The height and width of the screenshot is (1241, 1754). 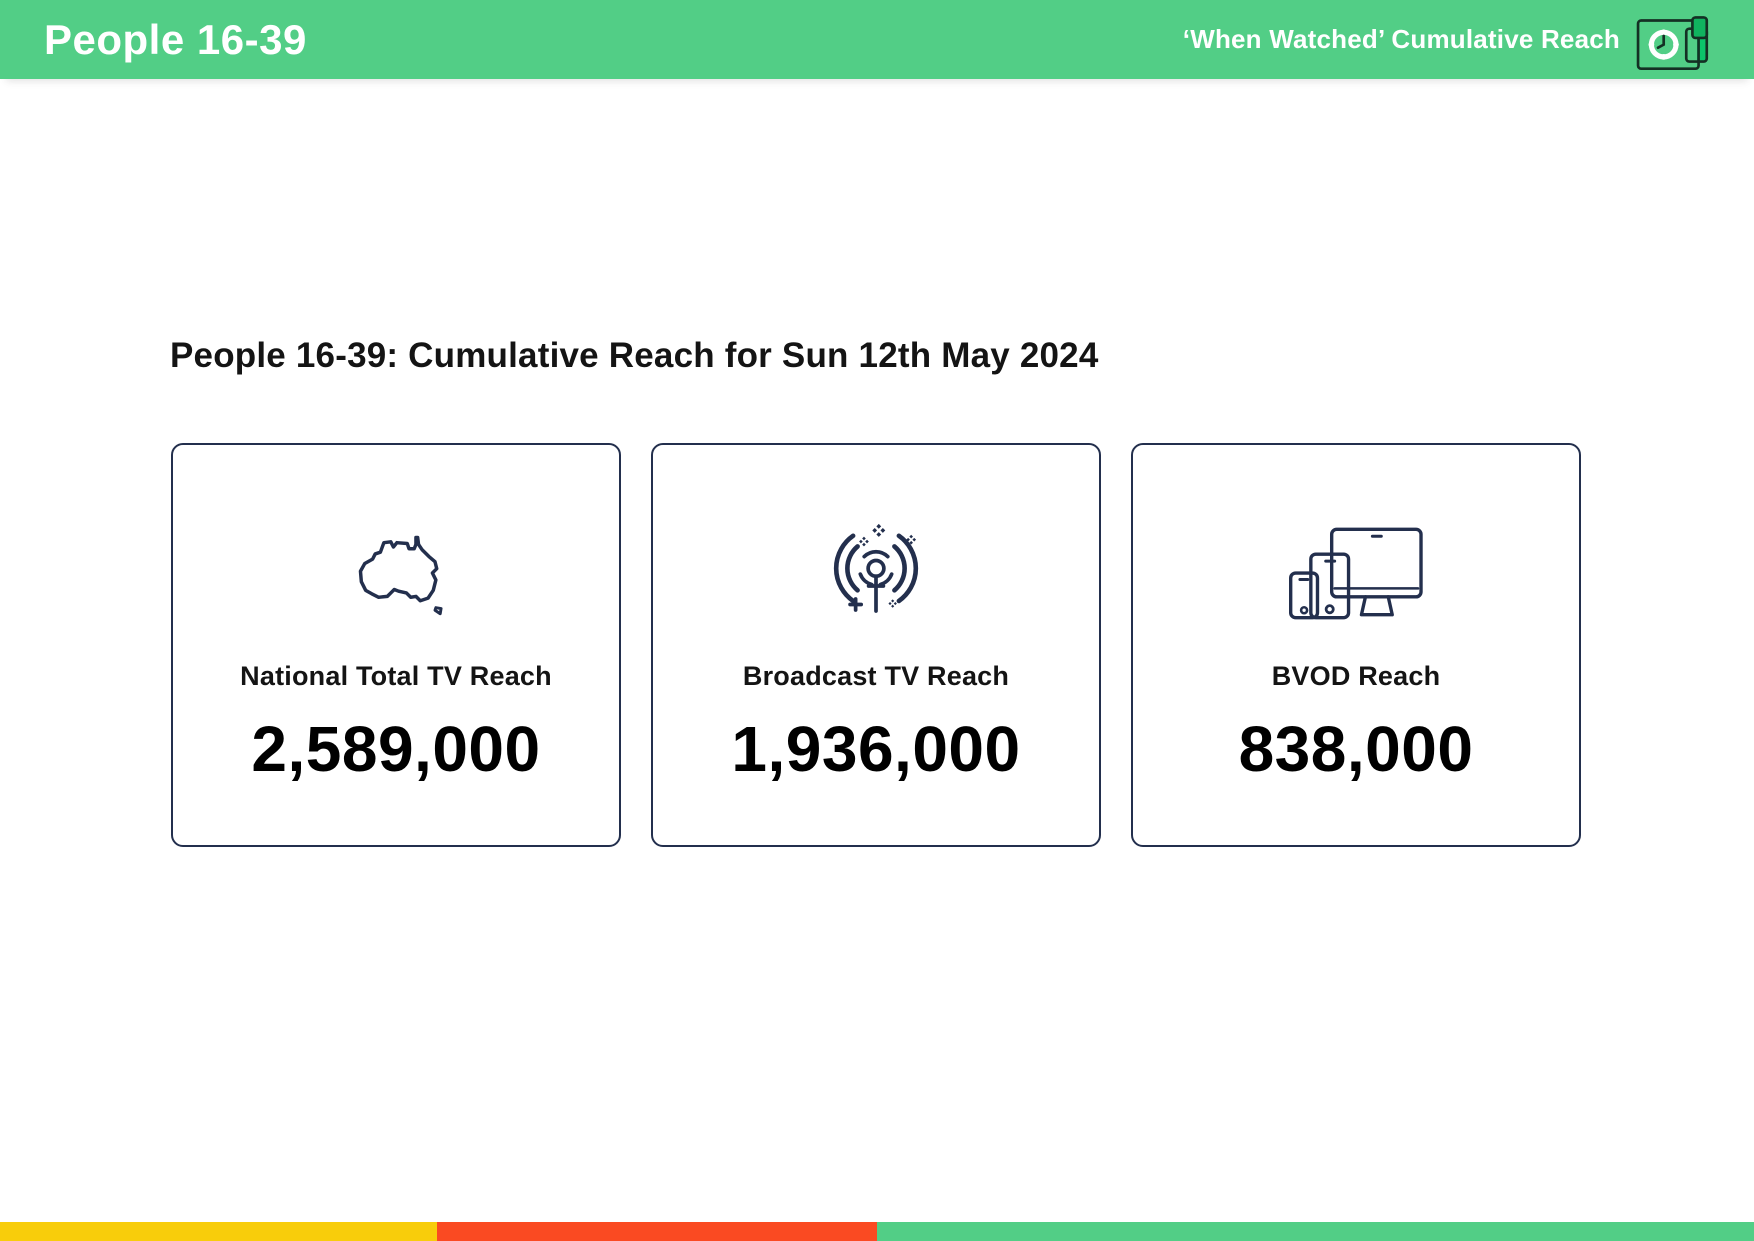 What do you see at coordinates (876, 573) in the screenshot?
I see `broadcast-antenna-icon` at bounding box center [876, 573].